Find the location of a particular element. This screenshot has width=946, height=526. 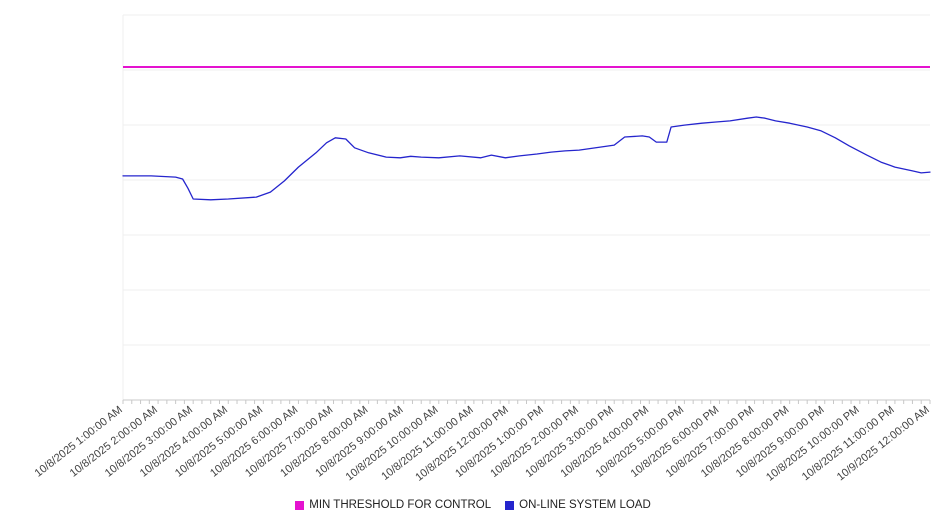

legend-swatch-min-threshold is located at coordinates (300, 505).